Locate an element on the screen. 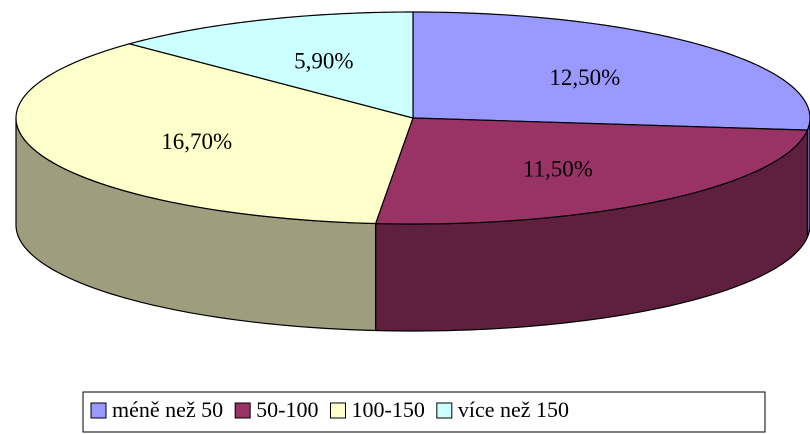  legend-label: 100-150 is located at coordinates (388, 409).